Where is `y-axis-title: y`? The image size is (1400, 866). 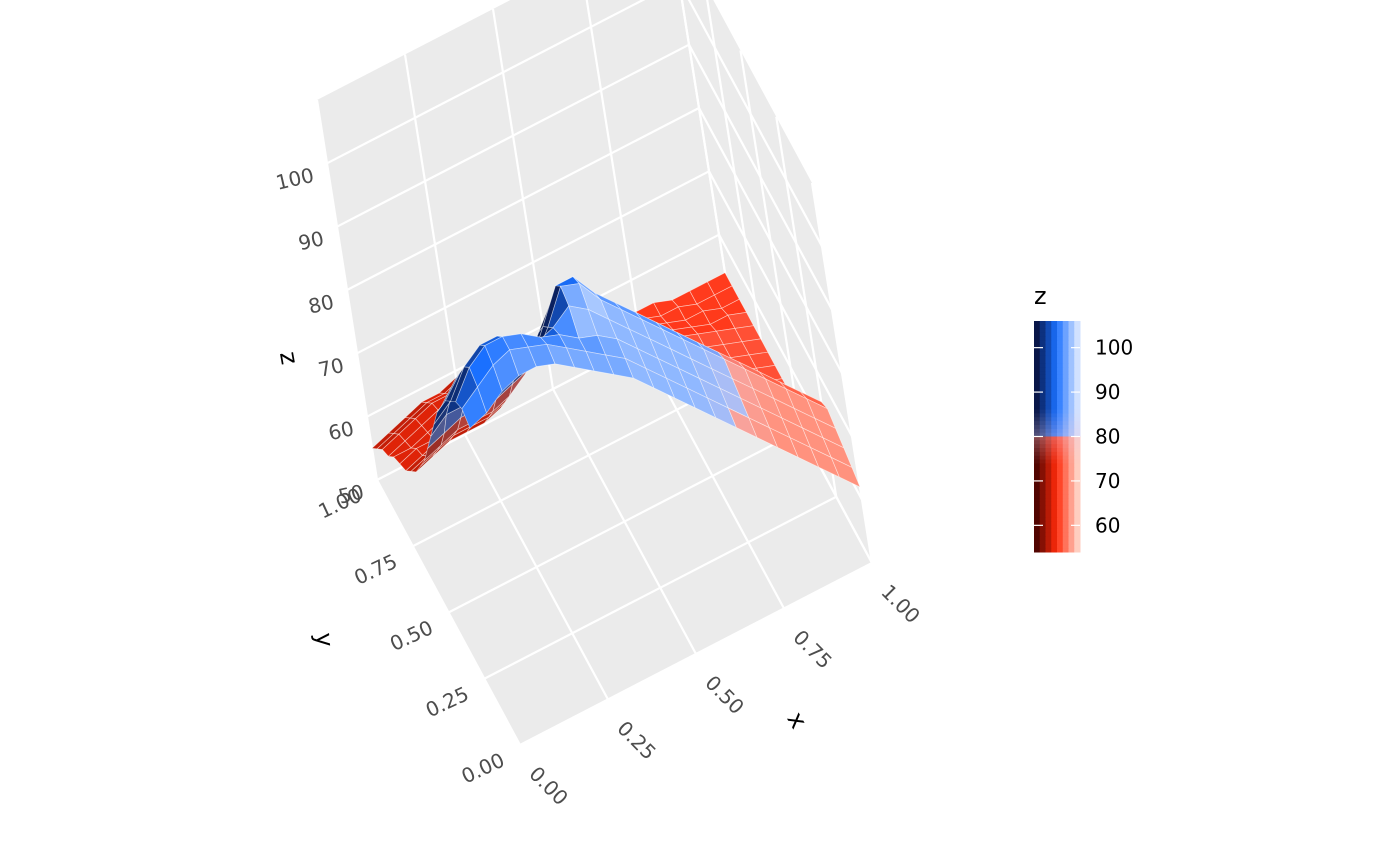
y-axis-title: y is located at coordinates (324, 640).